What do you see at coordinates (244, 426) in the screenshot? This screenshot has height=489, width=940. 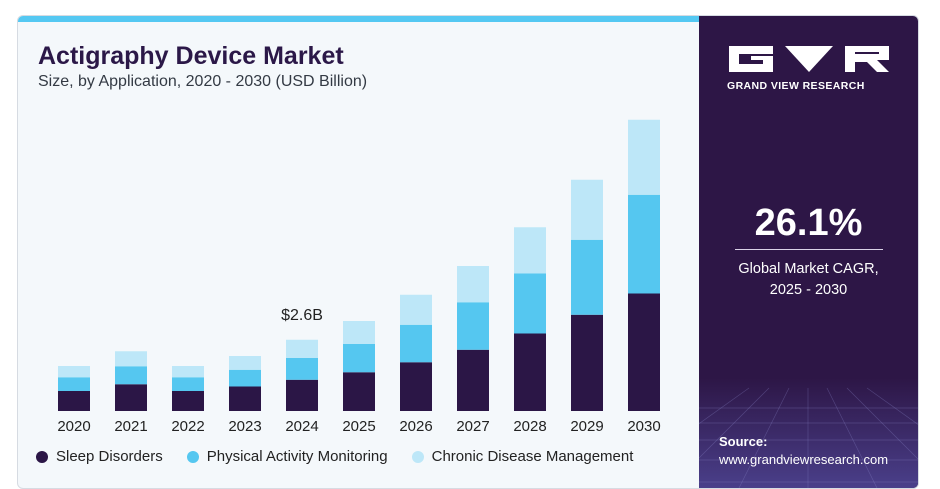 I see `x-tick-label-2023: 2023` at bounding box center [244, 426].